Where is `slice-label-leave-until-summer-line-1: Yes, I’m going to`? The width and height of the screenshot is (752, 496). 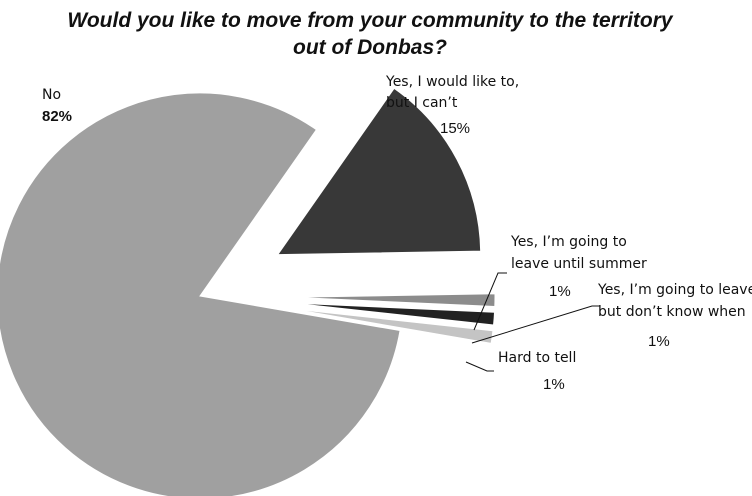
slice-label-leave-until-summer-line-1: Yes, I’m going to is located at coordinates (568, 242).